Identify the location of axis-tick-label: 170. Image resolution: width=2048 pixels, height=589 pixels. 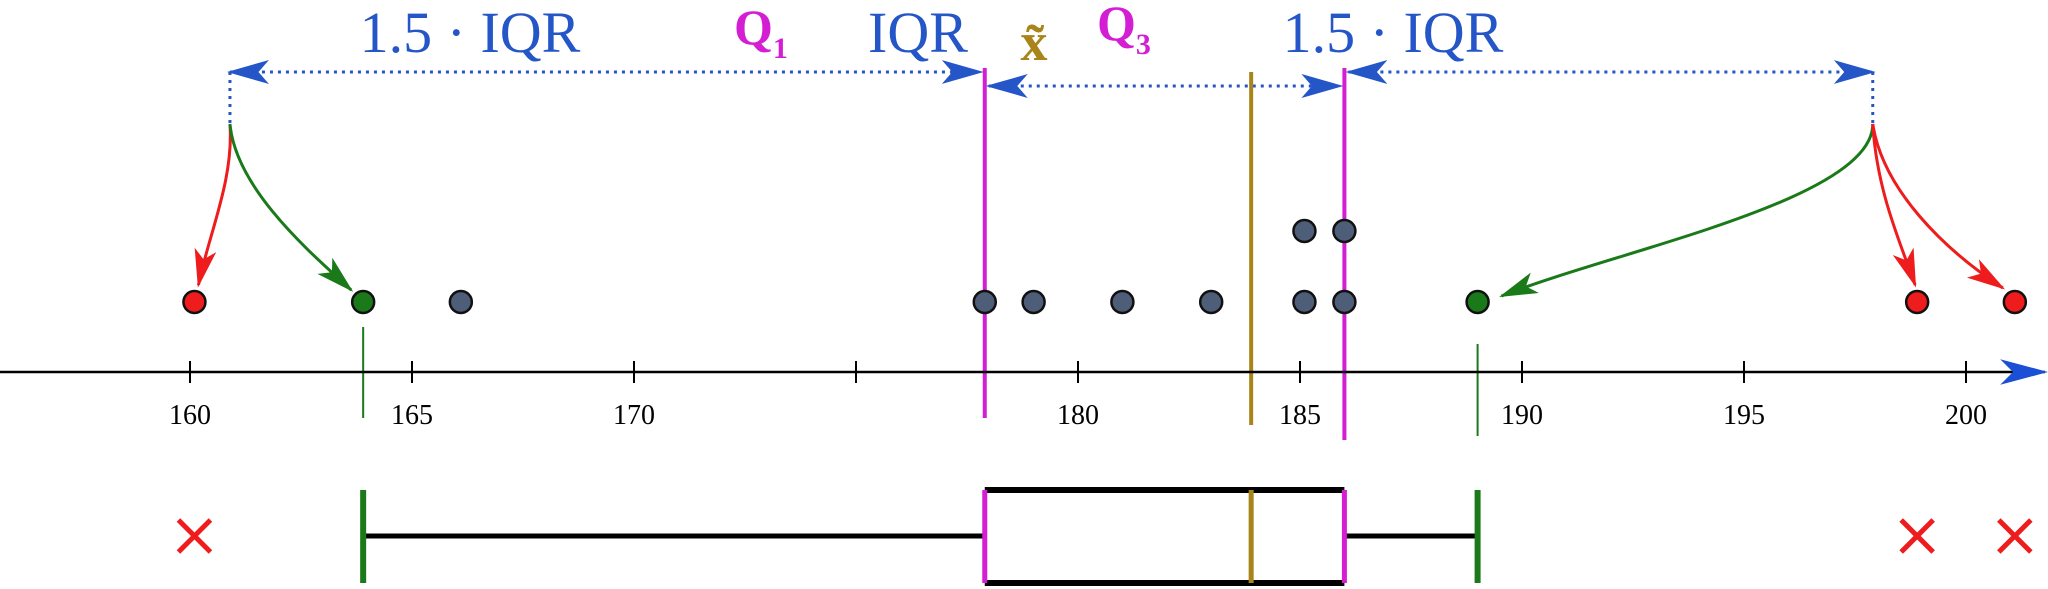
(634, 415).